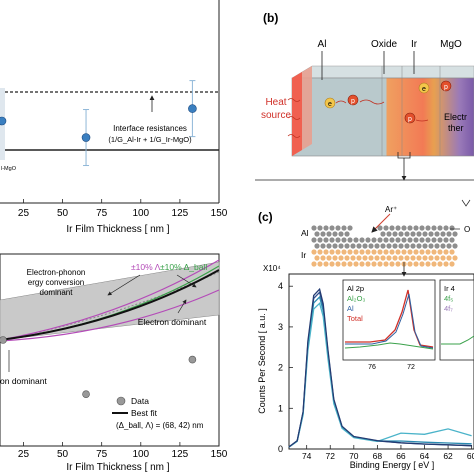  I want to click on x-tick-label: 70, so click(354, 456).